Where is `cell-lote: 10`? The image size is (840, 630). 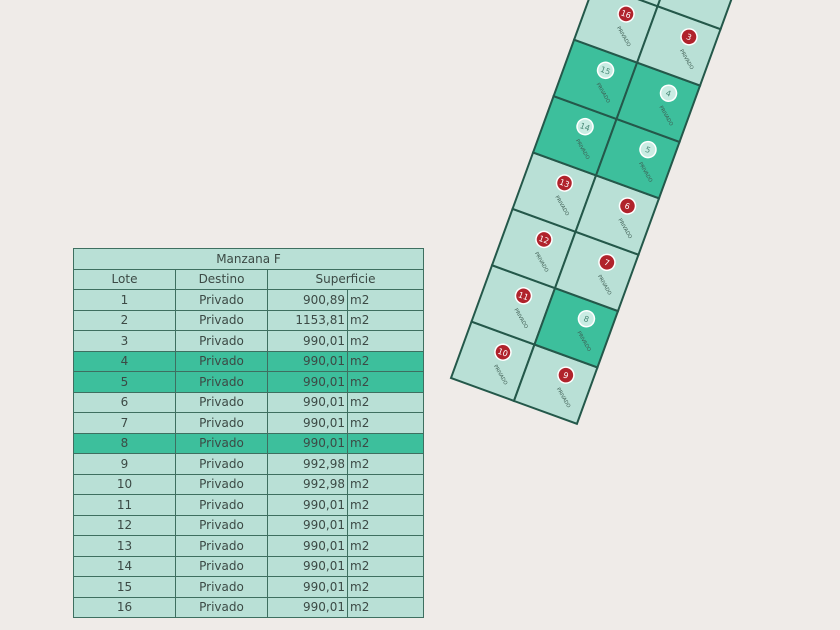
cell-lote: 10 is located at coordinates (124, 484).